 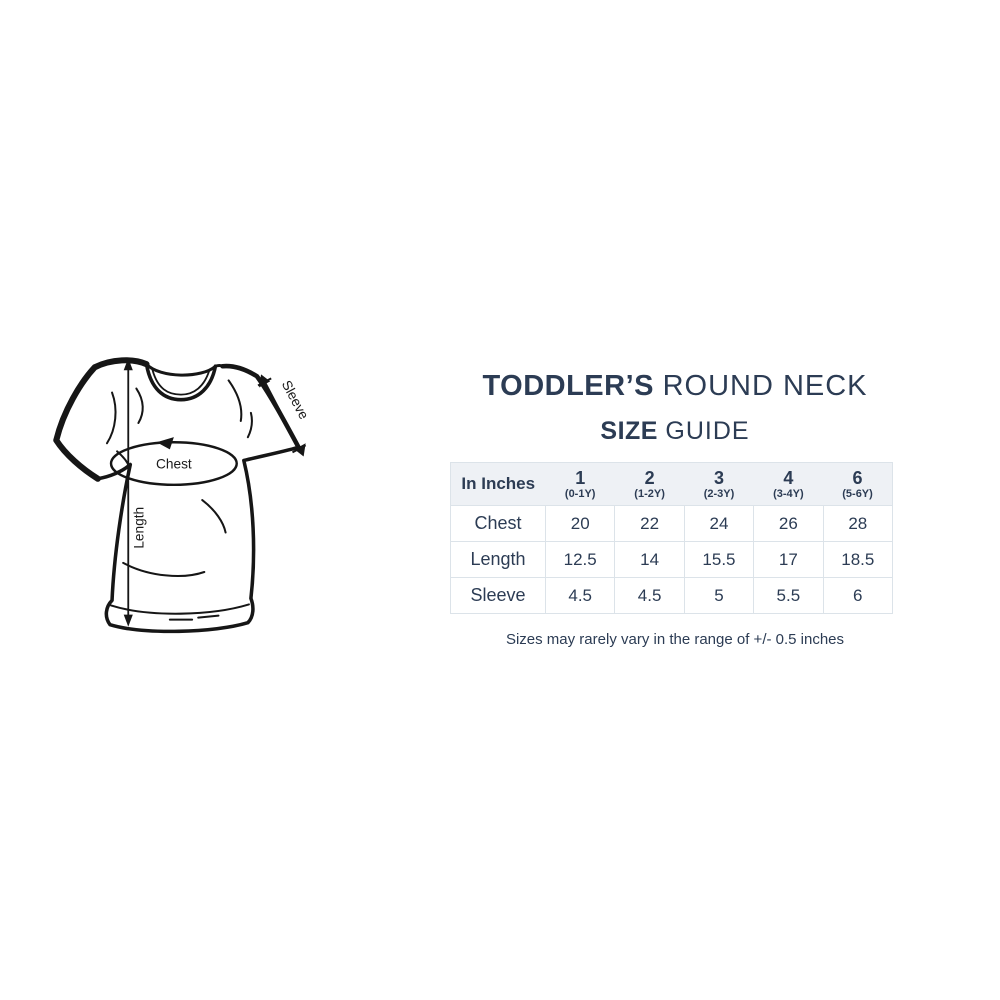 What do you see at coordinates (857, 477) in the screenshot?
I see `size-number: 6` at bounding box center [857, 477].